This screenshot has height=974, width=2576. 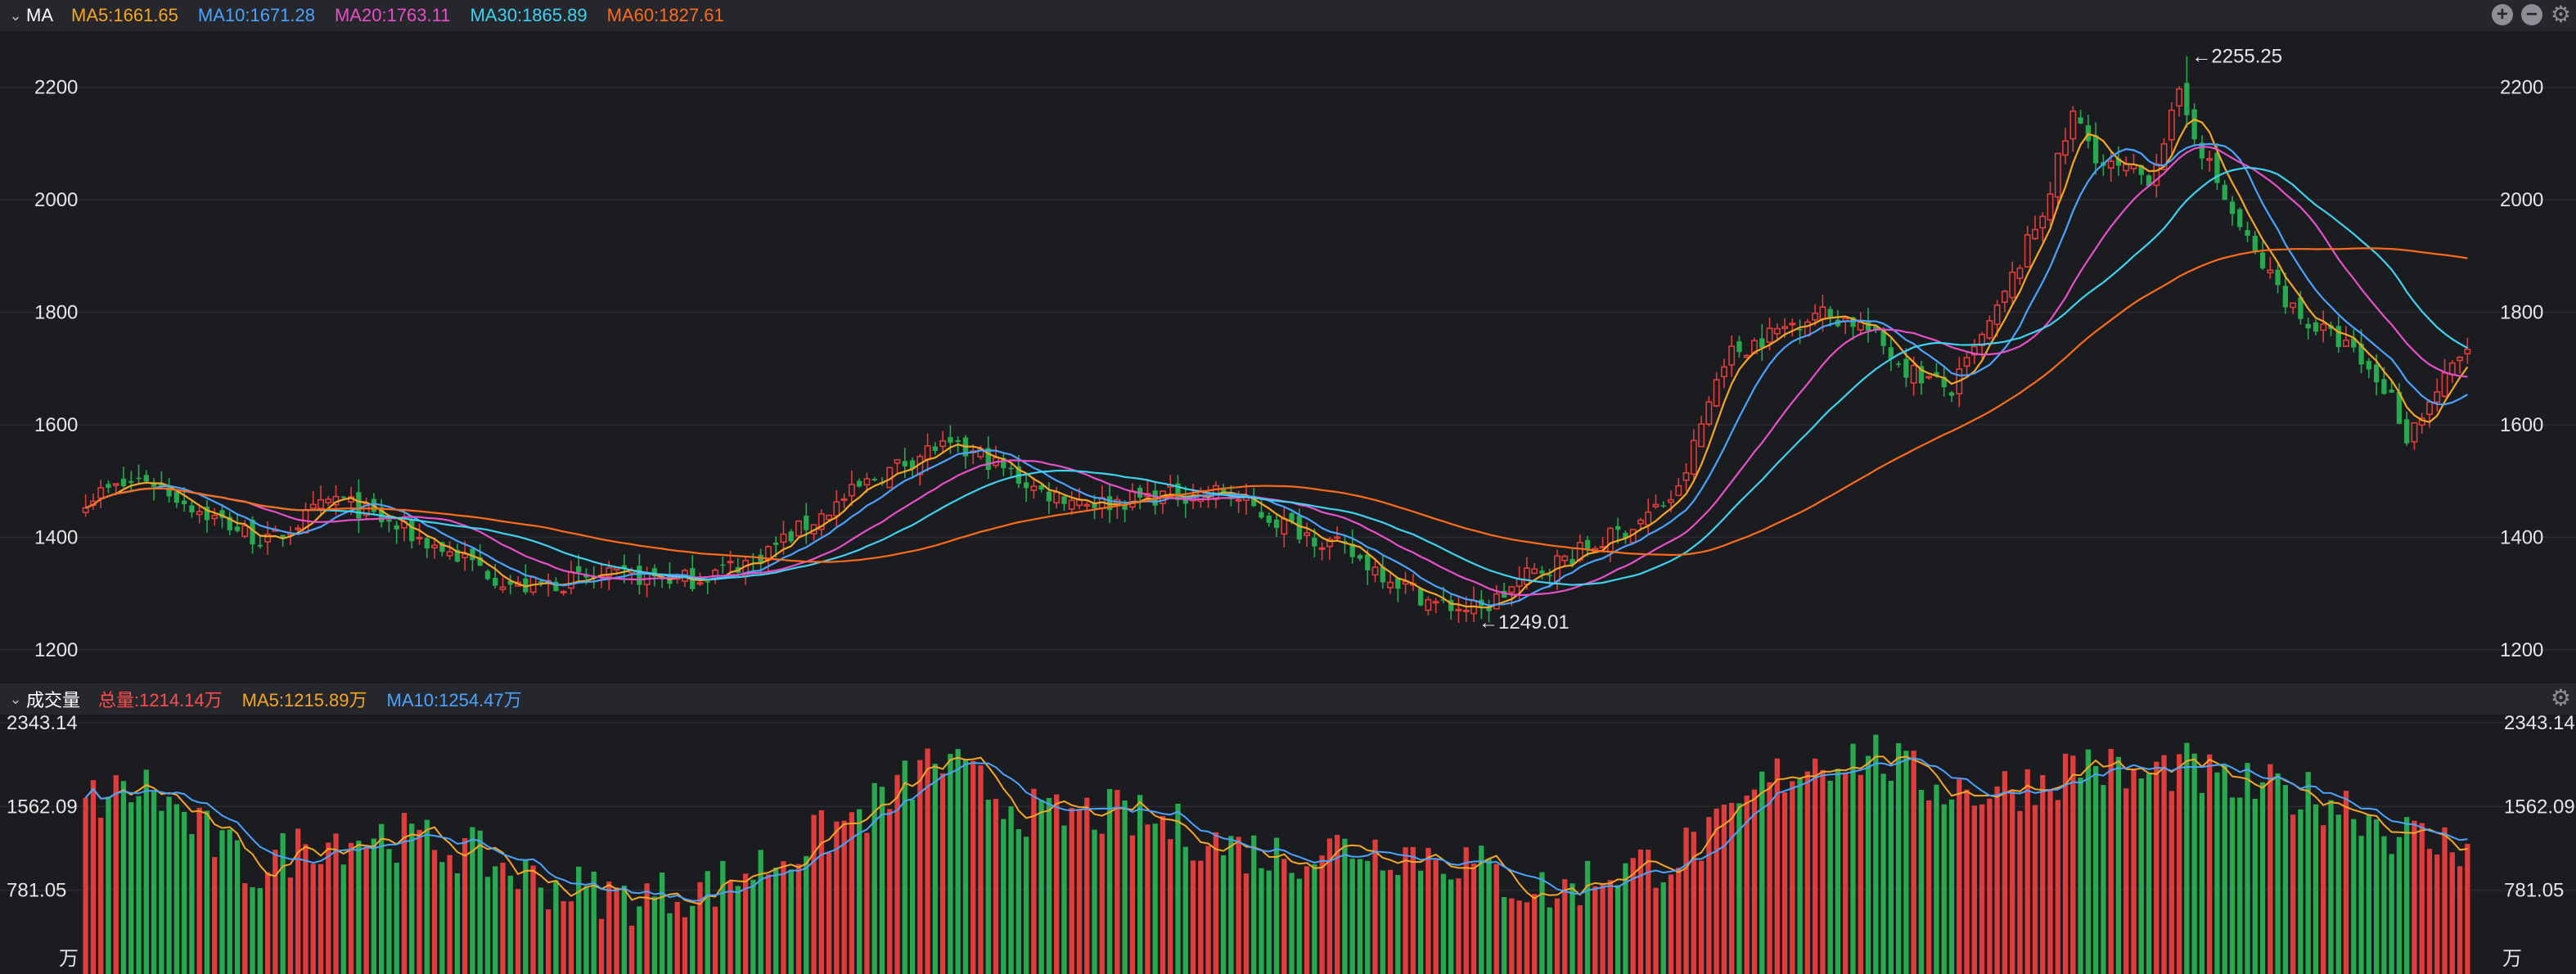 I want to click on ma30-legend: MA30:1865.89, so click(x=529, y=15).